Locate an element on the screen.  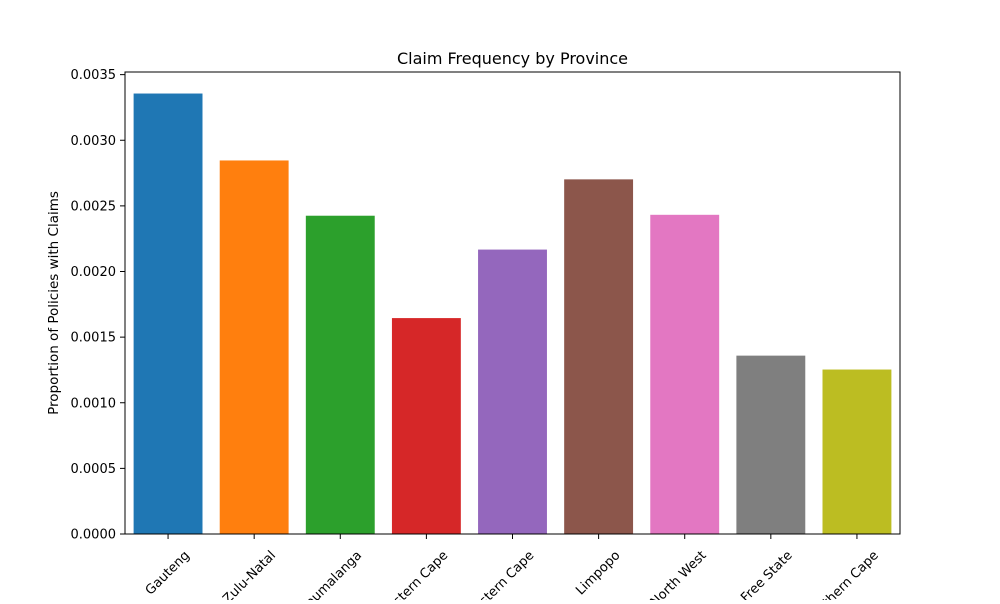
x-tick-label: KwaZulu-Natal is located at coordinates (240, 574).